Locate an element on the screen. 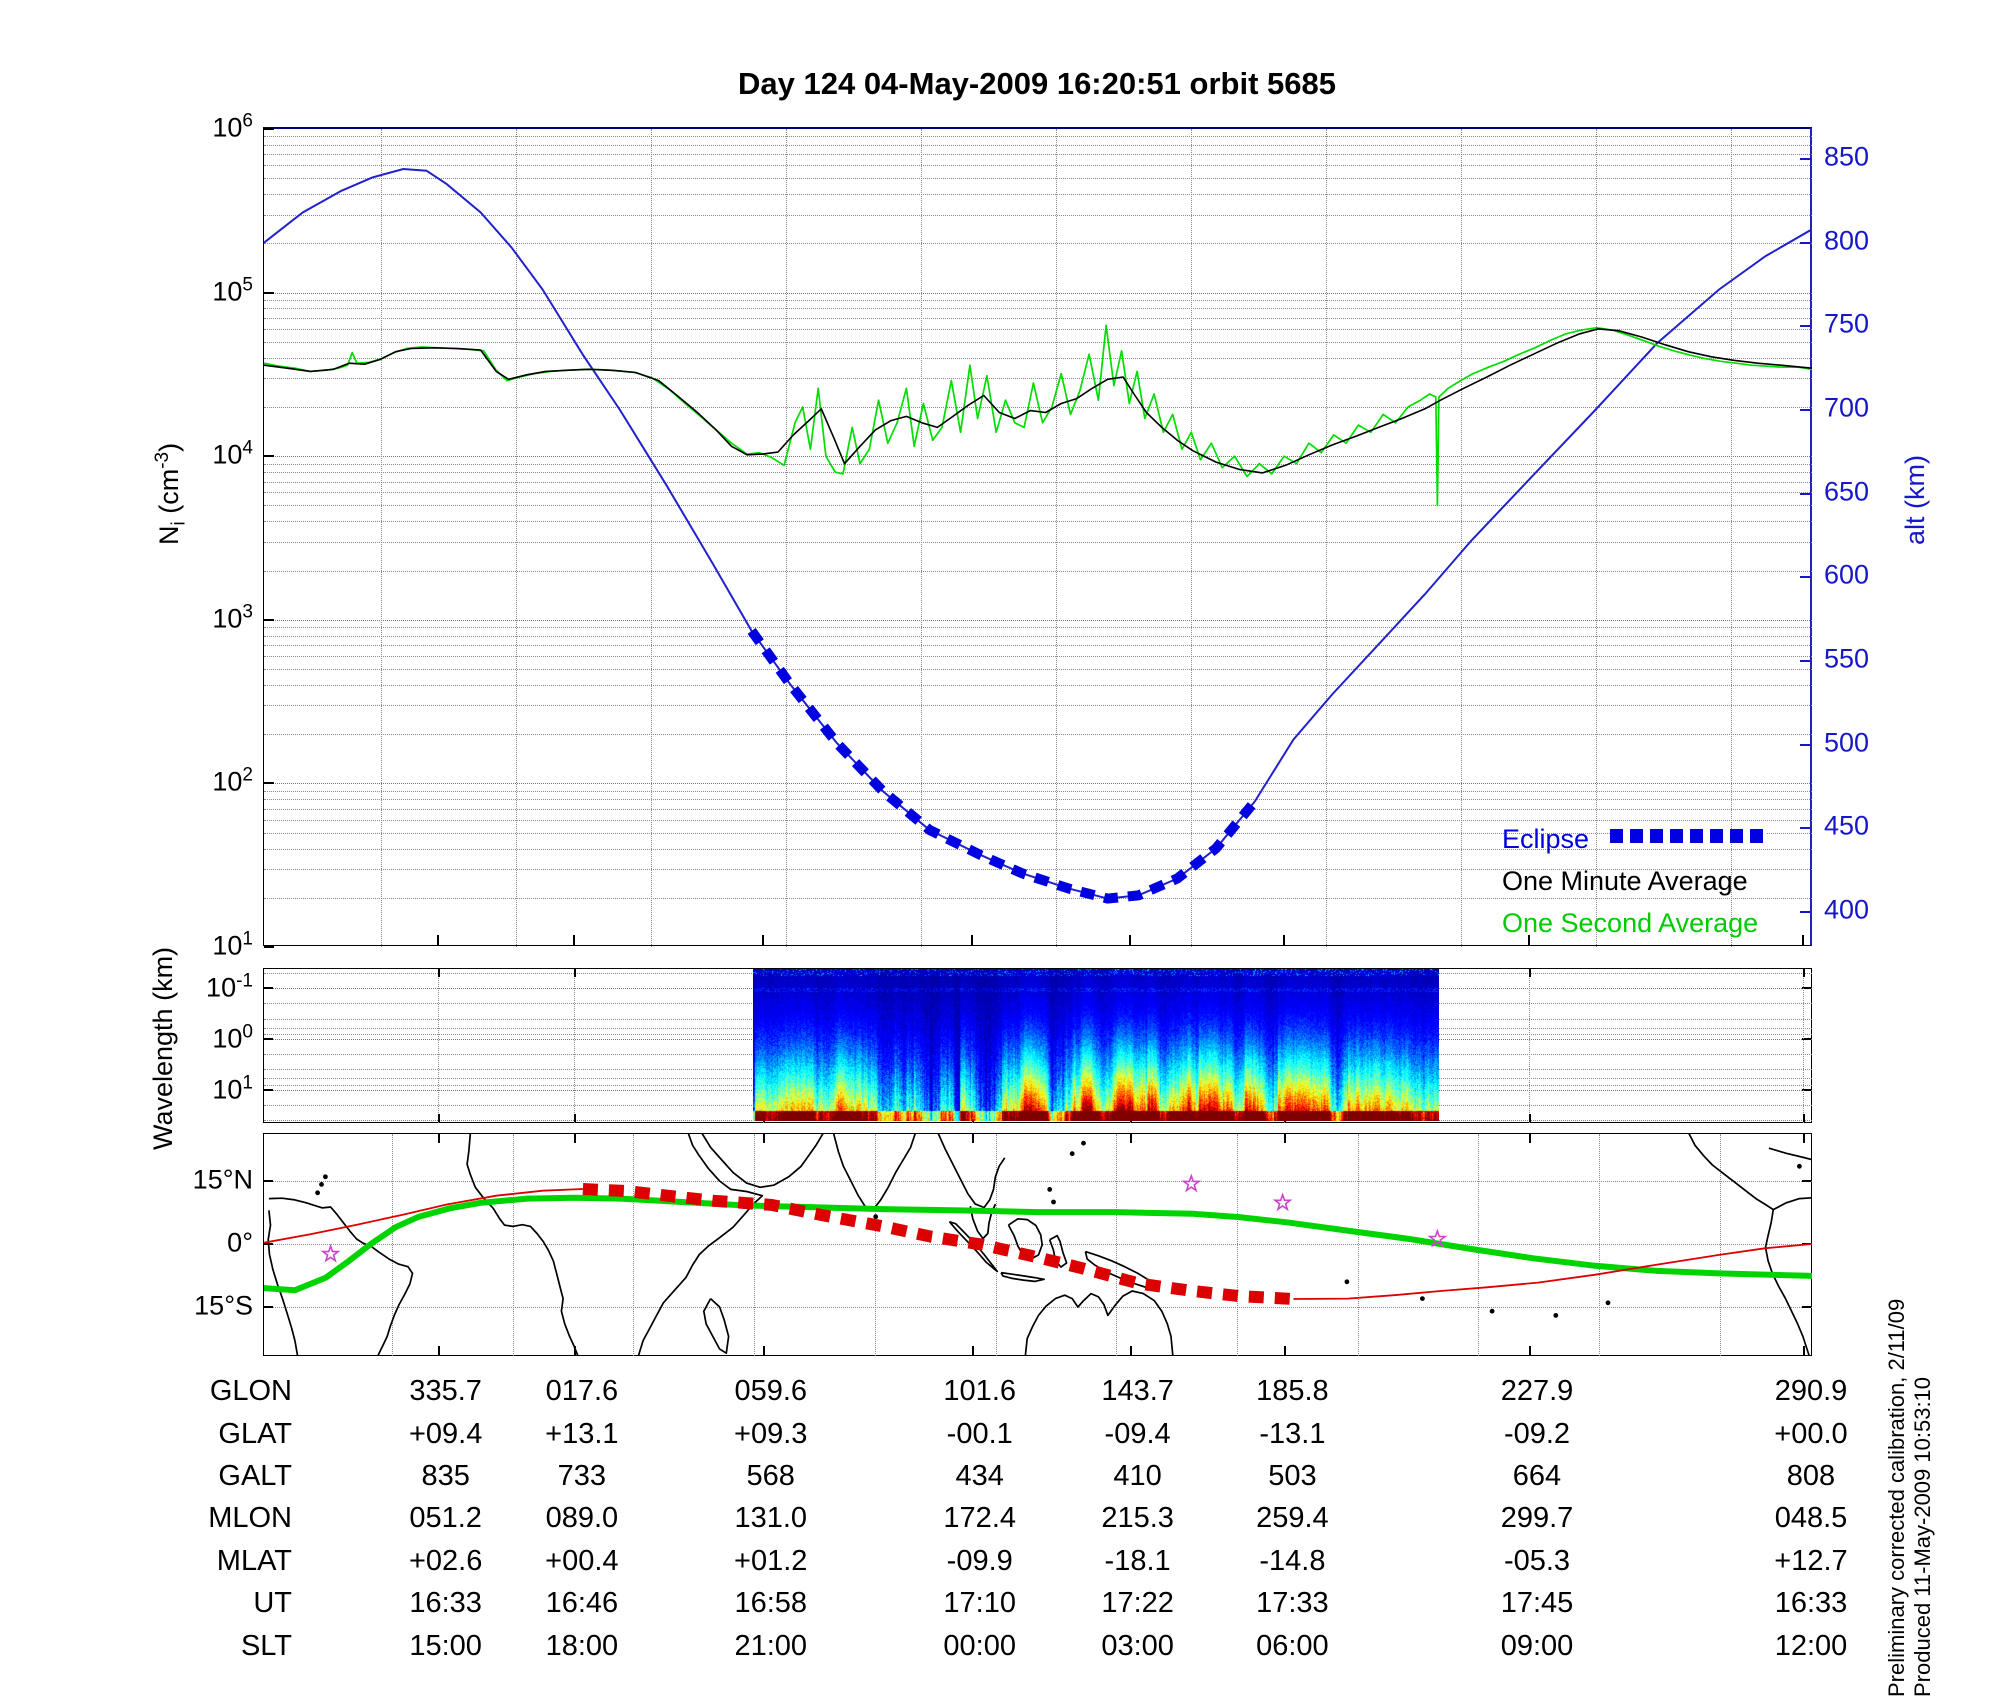  wavelength-axis-tick-right is located at coordinates (1806, 988).